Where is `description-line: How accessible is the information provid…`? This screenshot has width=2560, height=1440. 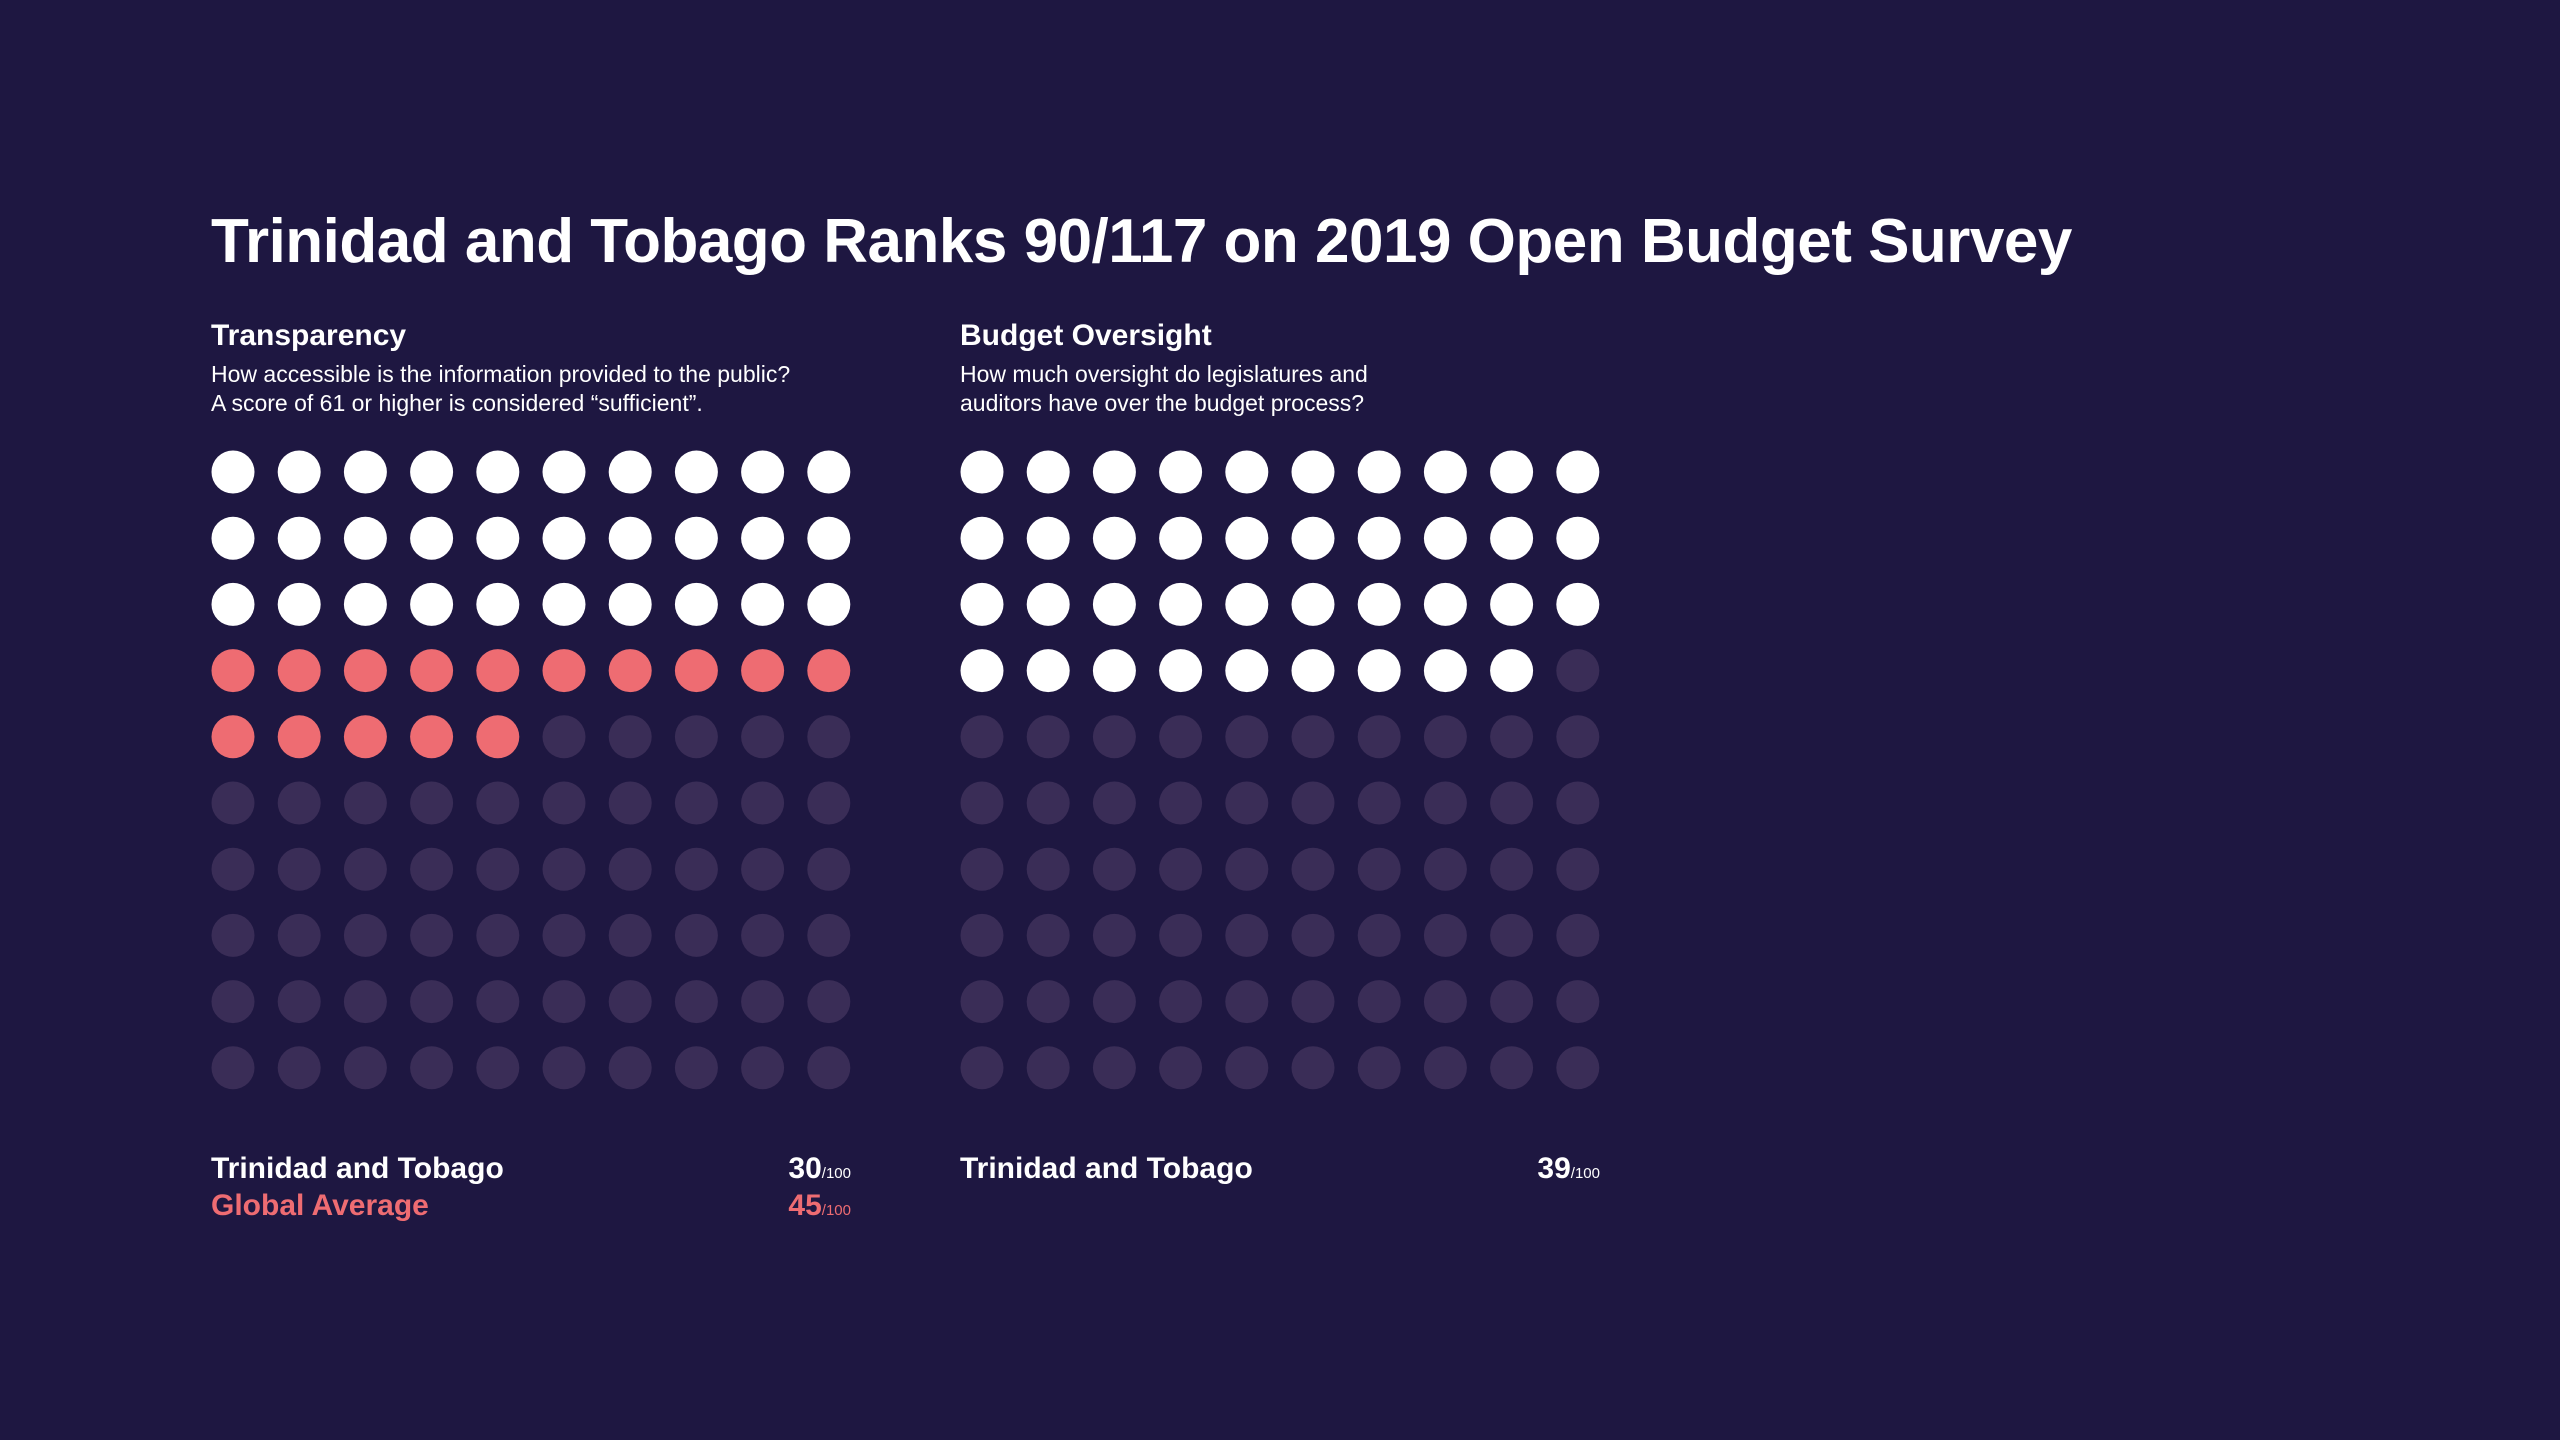
description-line: How accessible is the information provid… is located at coordinates (501, 374).